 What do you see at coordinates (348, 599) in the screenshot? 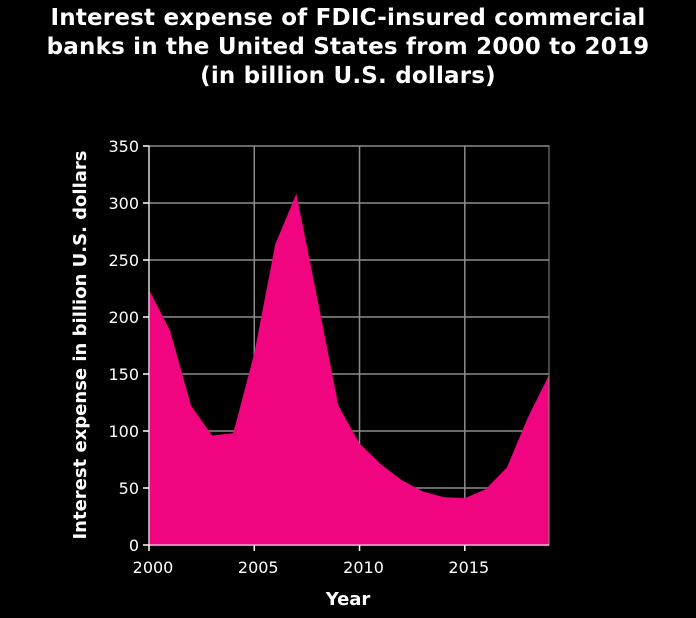
I see `x-axis-label: Year` at bounding box center [348, 599].